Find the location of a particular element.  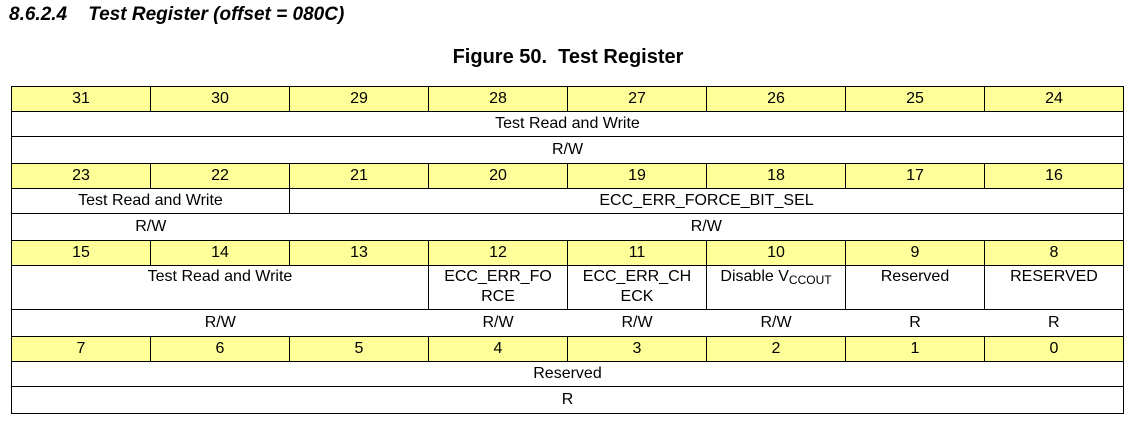

bit-number: 0 is located at coordinates (1054, 349).